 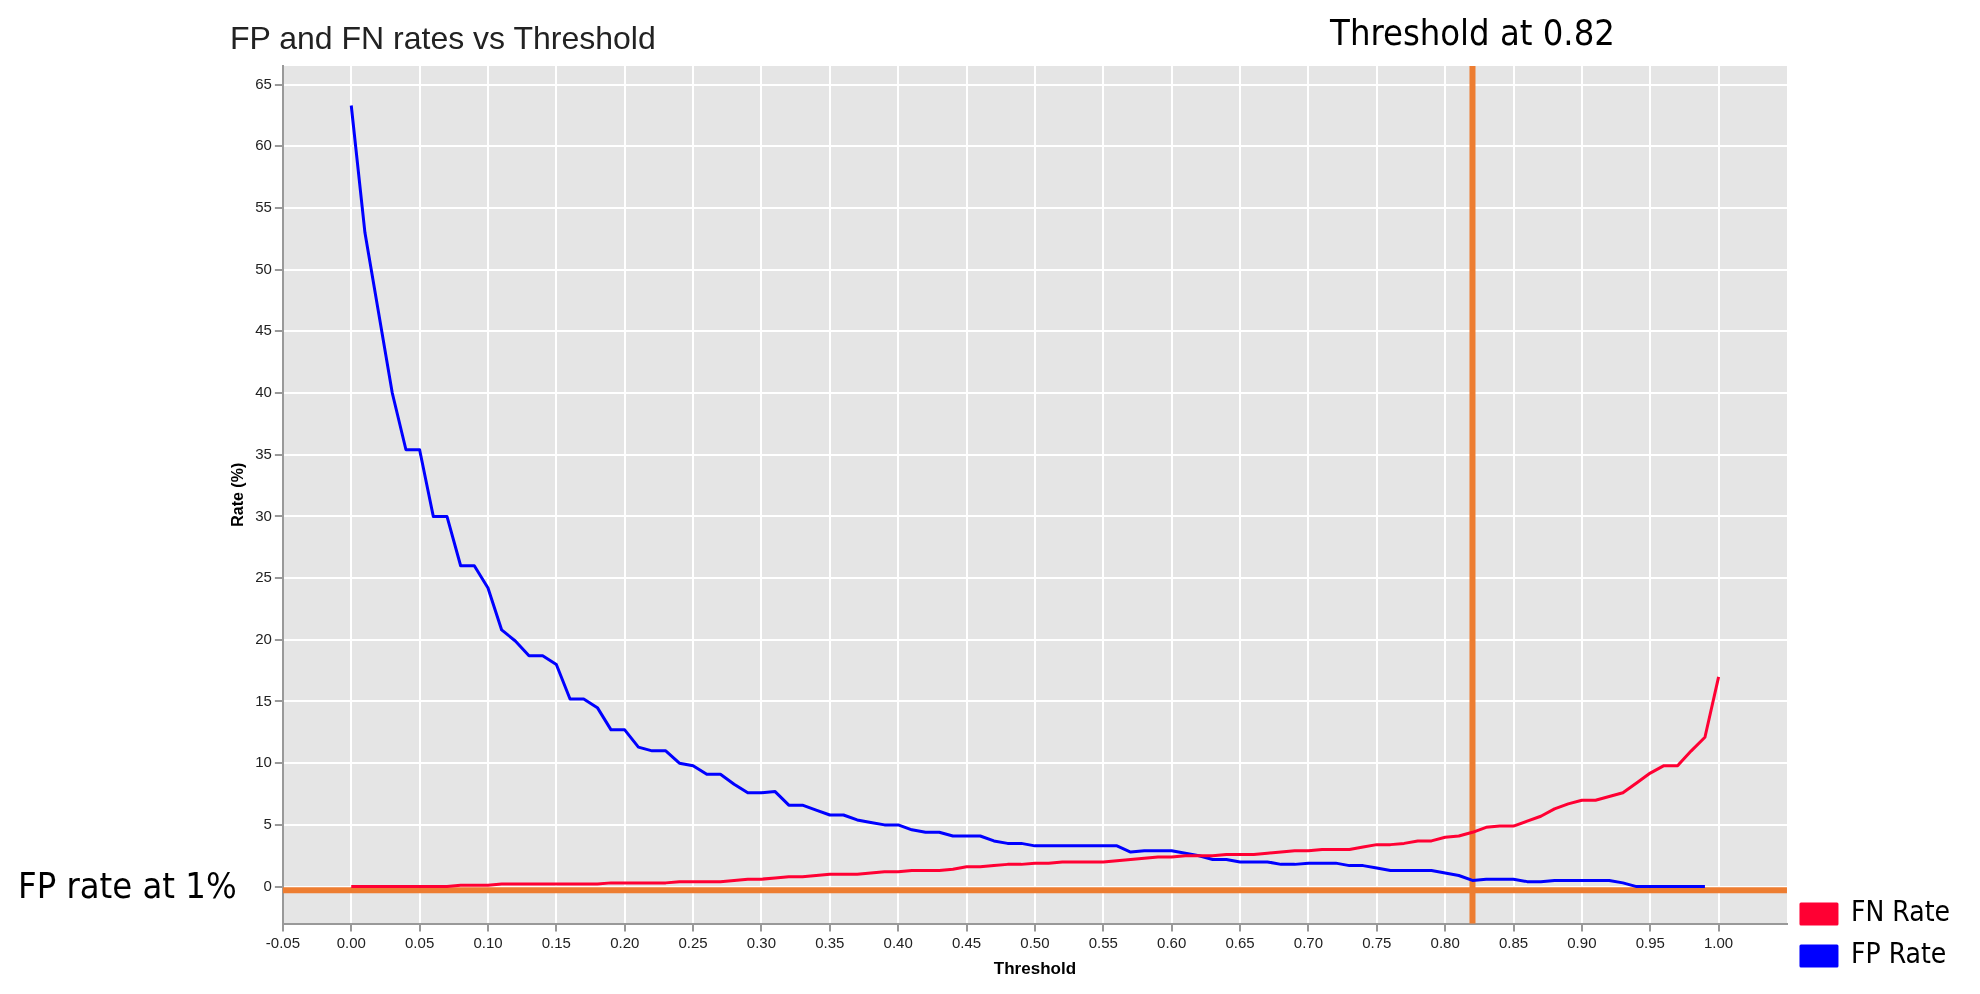 What do you see at coordinates (1900, 912) in the screenshot?
I see `legend-label: FN Rate` at bounding box center [1900, 912].